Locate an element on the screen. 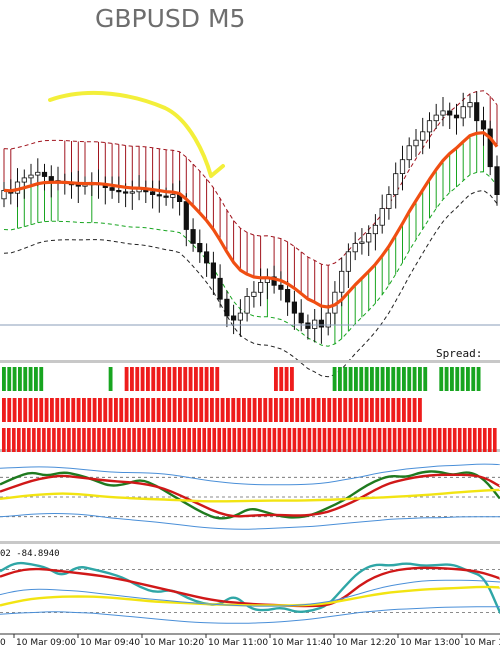 The width and height of the screenshot is (500, 652). time-tick-label: 10 Mar 12:20 is located at coordinates (366, 643).